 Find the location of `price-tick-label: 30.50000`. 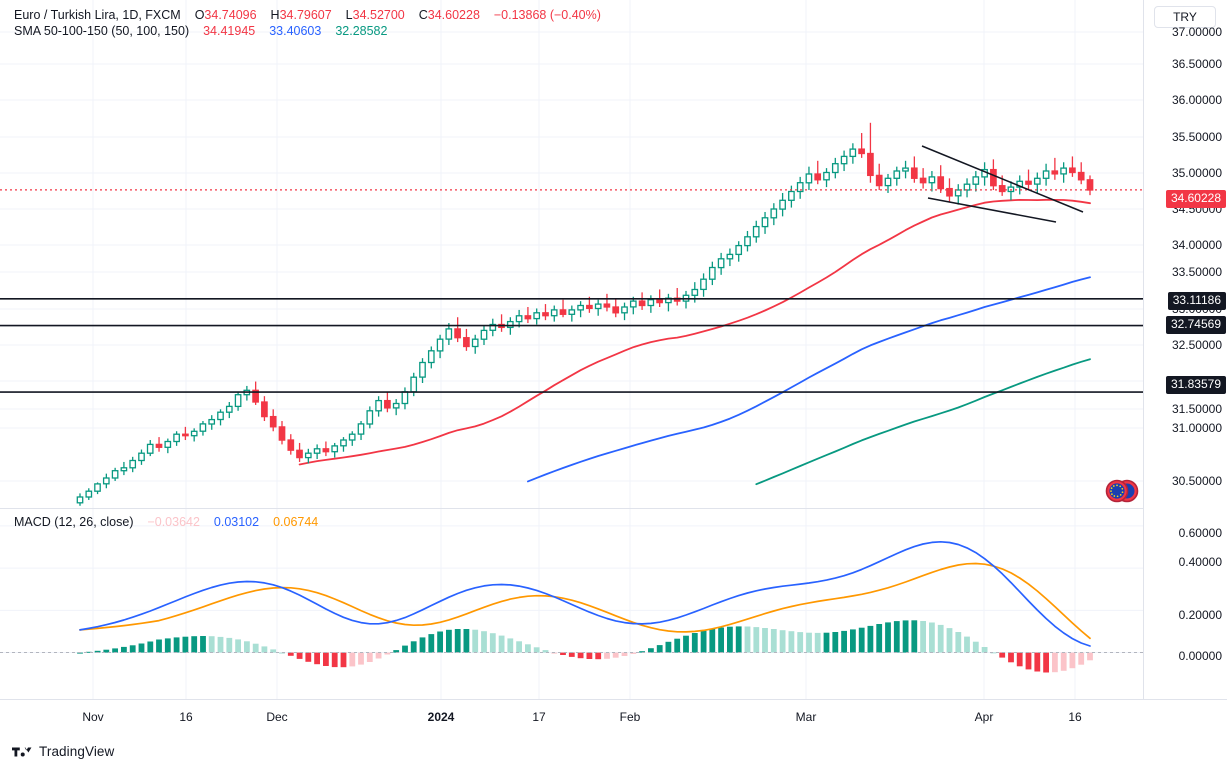

price-tick-label: 30.50000 is located at coordinates (1196, 481).